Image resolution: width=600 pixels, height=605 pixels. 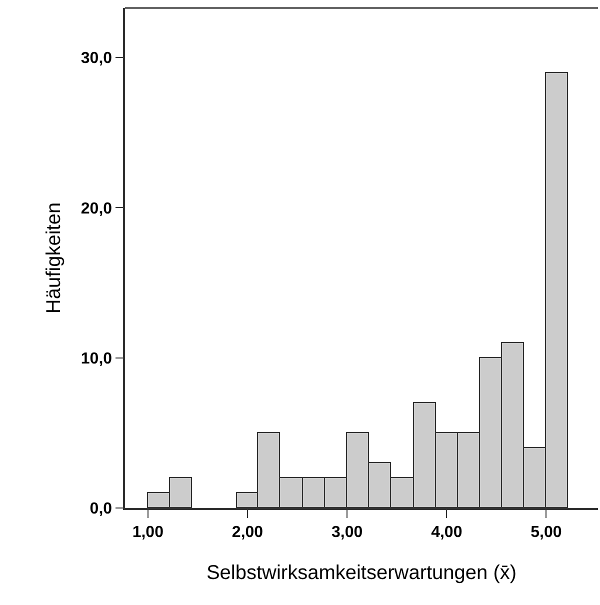 I want to click on y-axis-title: Häufigkeiten, so click(x=53, y=258).